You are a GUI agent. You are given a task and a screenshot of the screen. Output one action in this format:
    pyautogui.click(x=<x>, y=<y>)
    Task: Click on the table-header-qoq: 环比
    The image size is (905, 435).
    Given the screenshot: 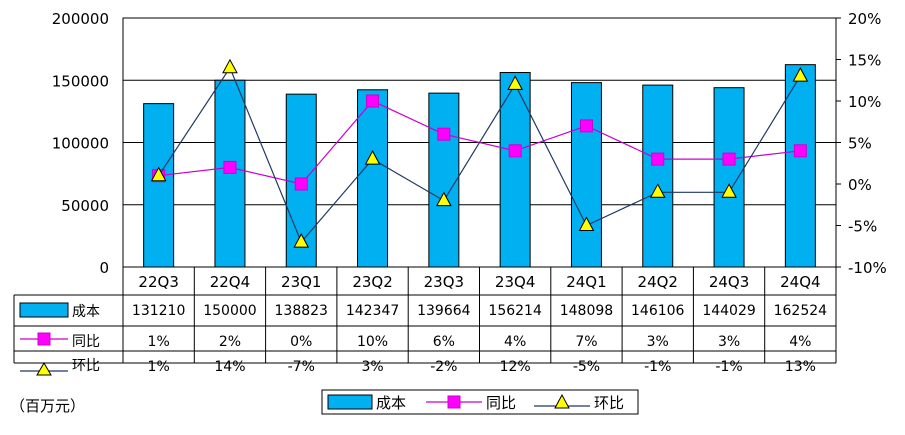 What is the action you would take?
    pyautogui.click(x=86, y=366)
    